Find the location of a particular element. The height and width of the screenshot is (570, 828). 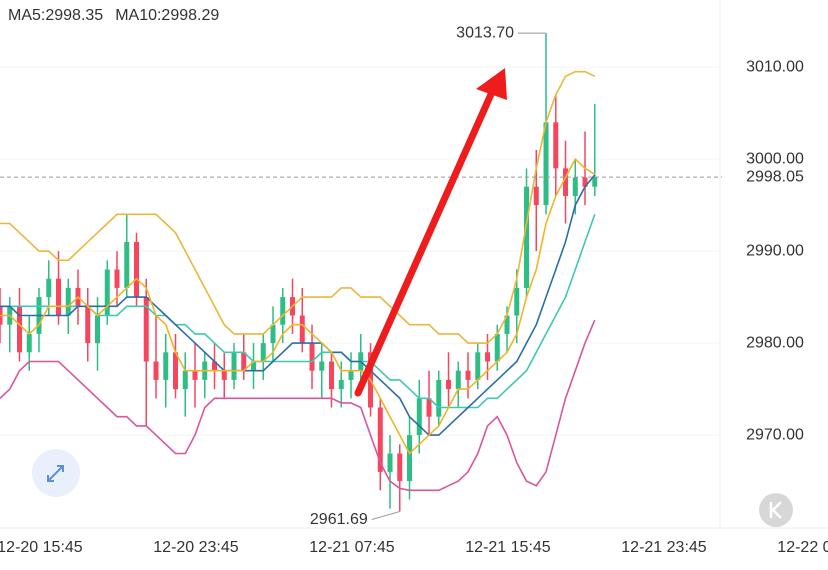

expand-icon is located at coordinates (55, 473).